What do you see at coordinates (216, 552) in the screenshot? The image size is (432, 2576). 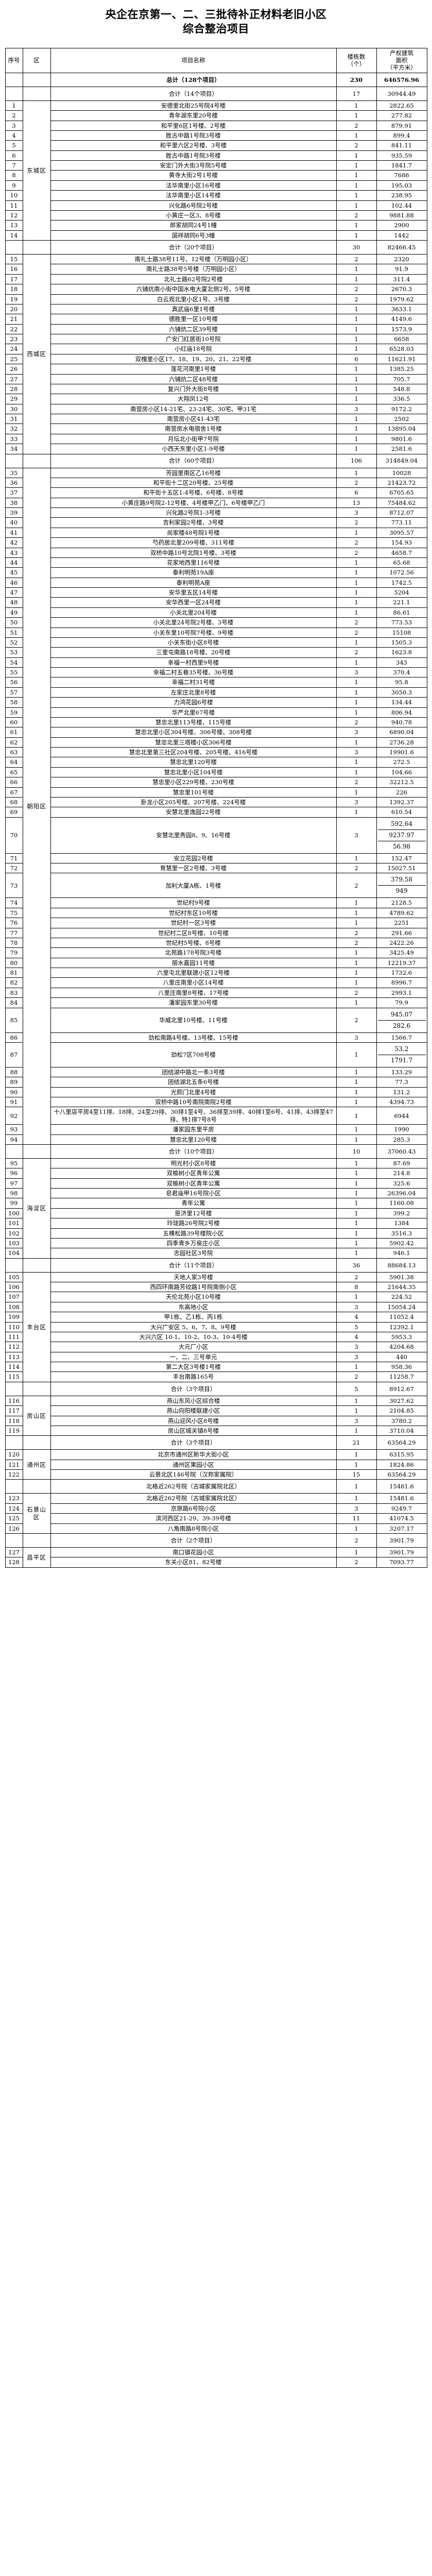 I see `table-row: 43 双桥中路10号北院1号楼、3号楼 2 4658.7` at bounding box center [216, 552].